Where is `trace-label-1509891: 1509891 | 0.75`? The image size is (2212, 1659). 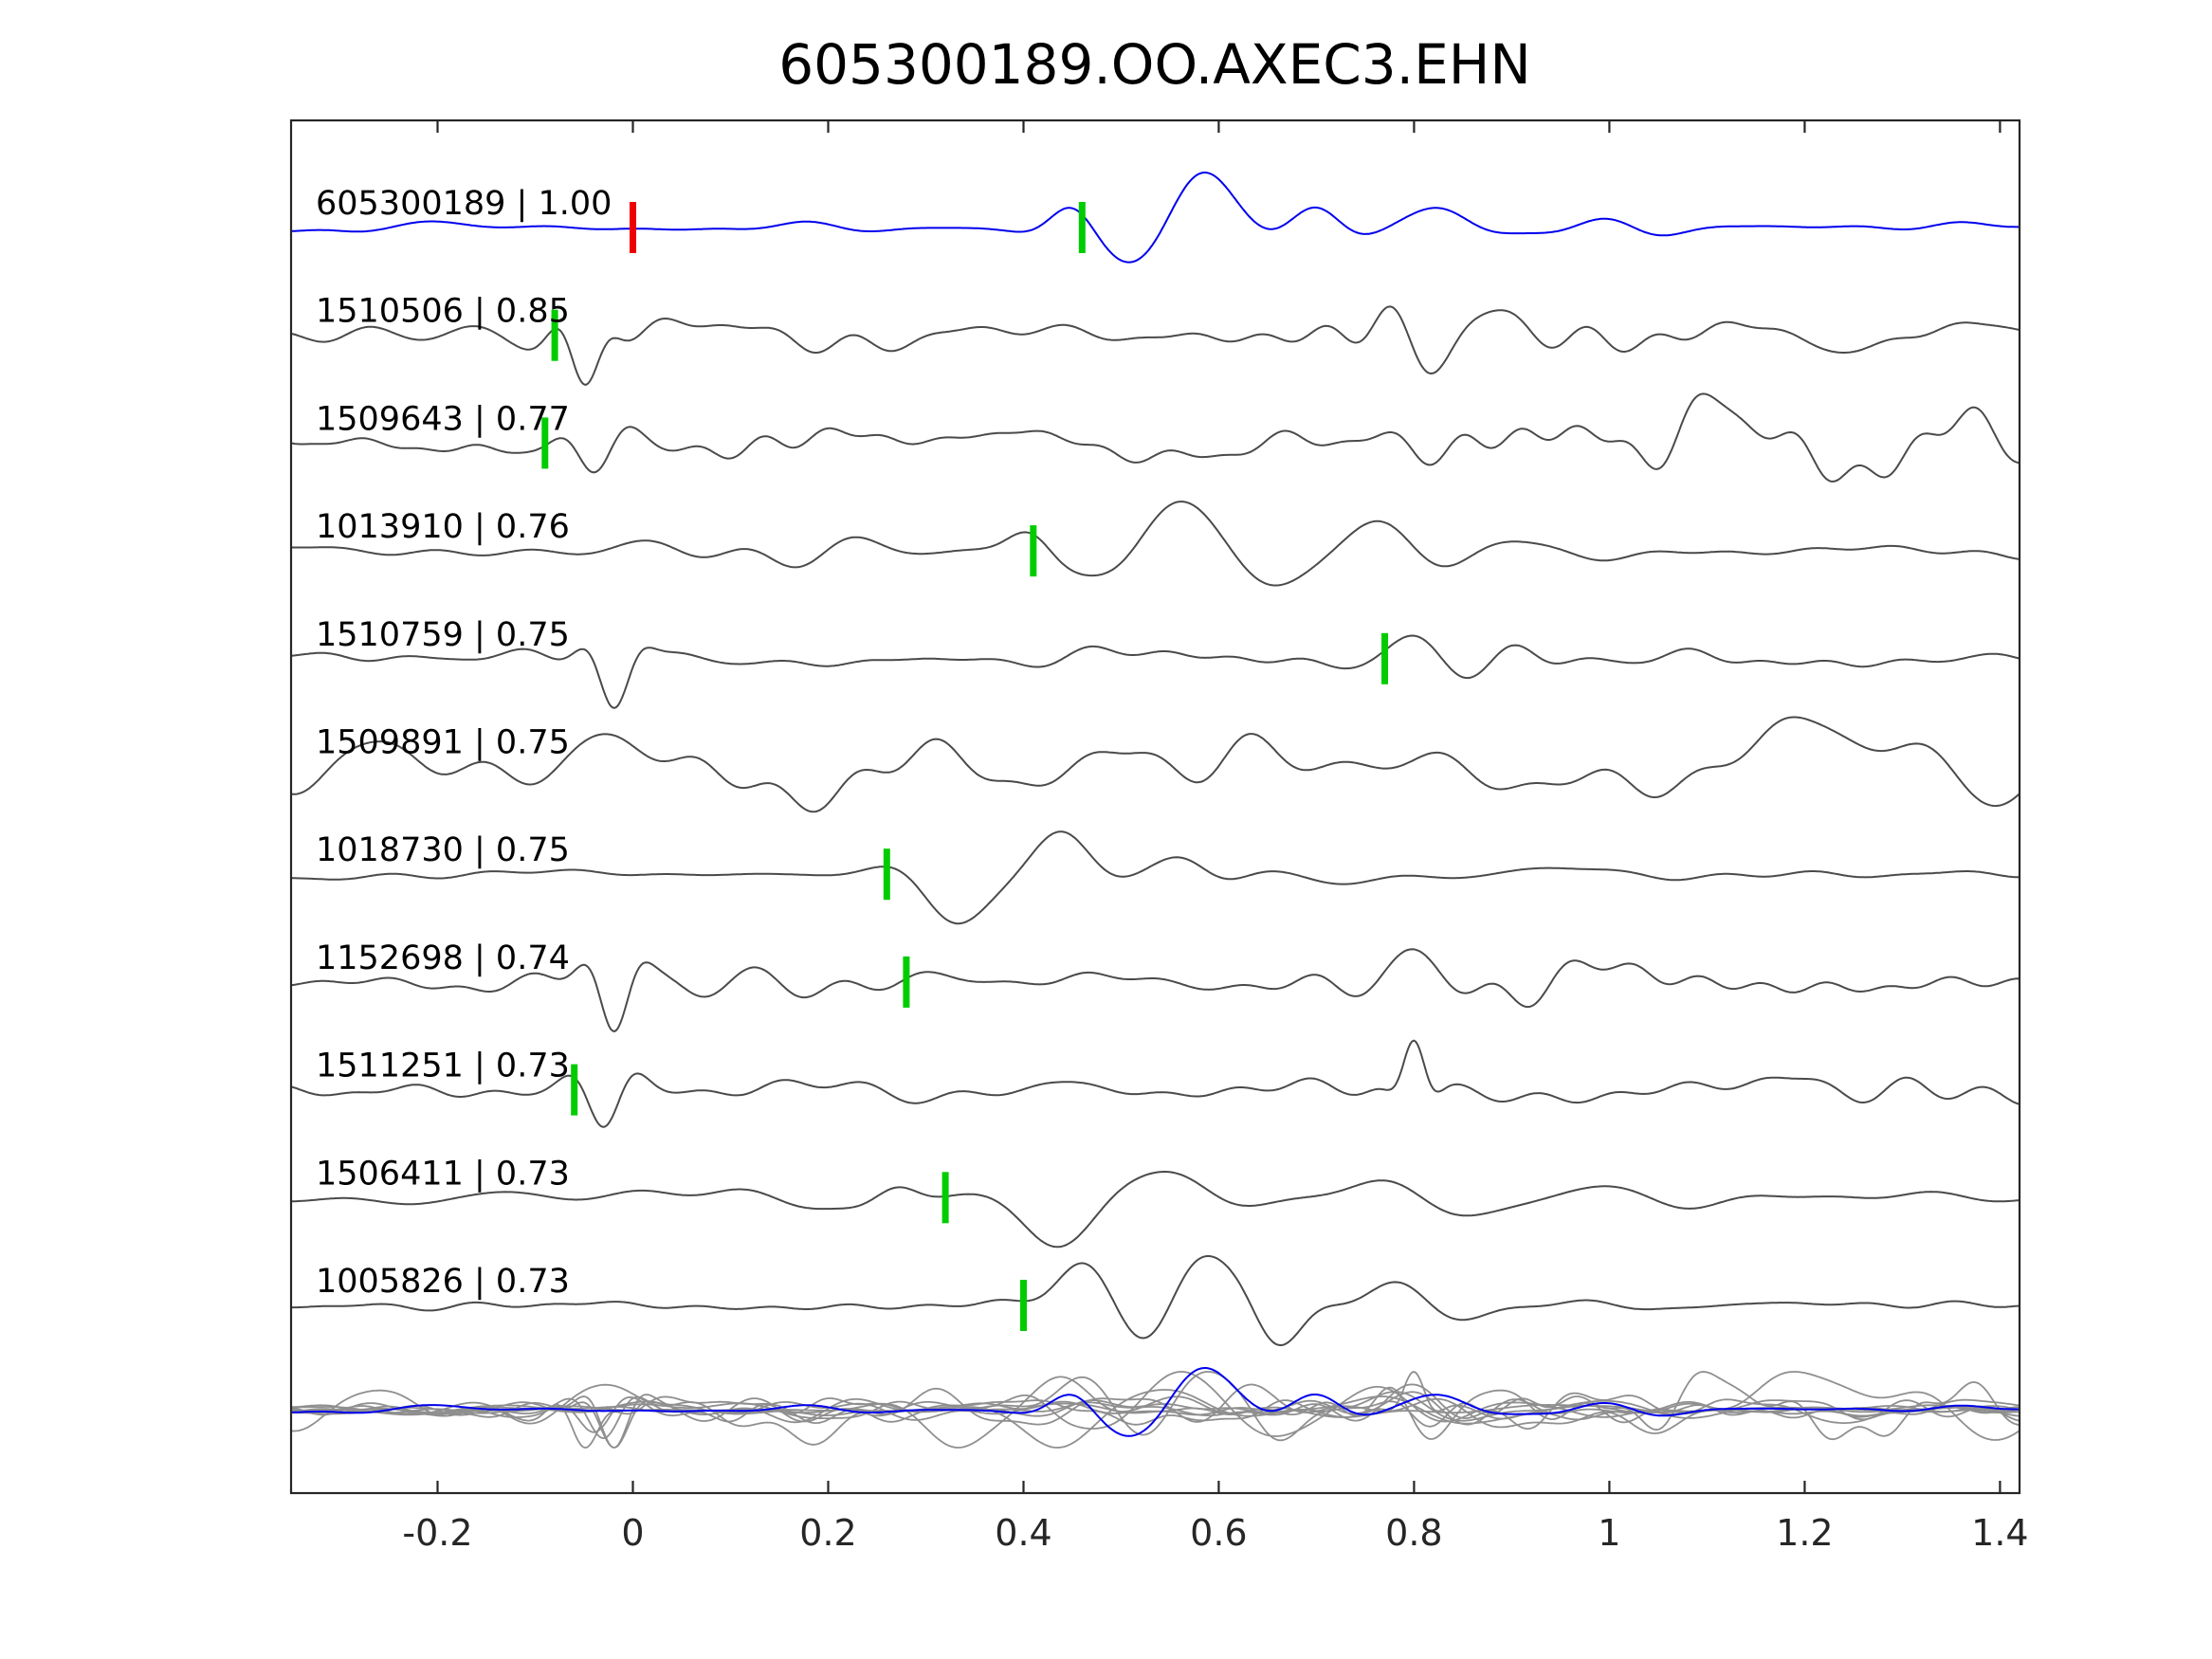 trace-label-1509891: 1509891 | 0.75 is located at coordinates (443, 743).